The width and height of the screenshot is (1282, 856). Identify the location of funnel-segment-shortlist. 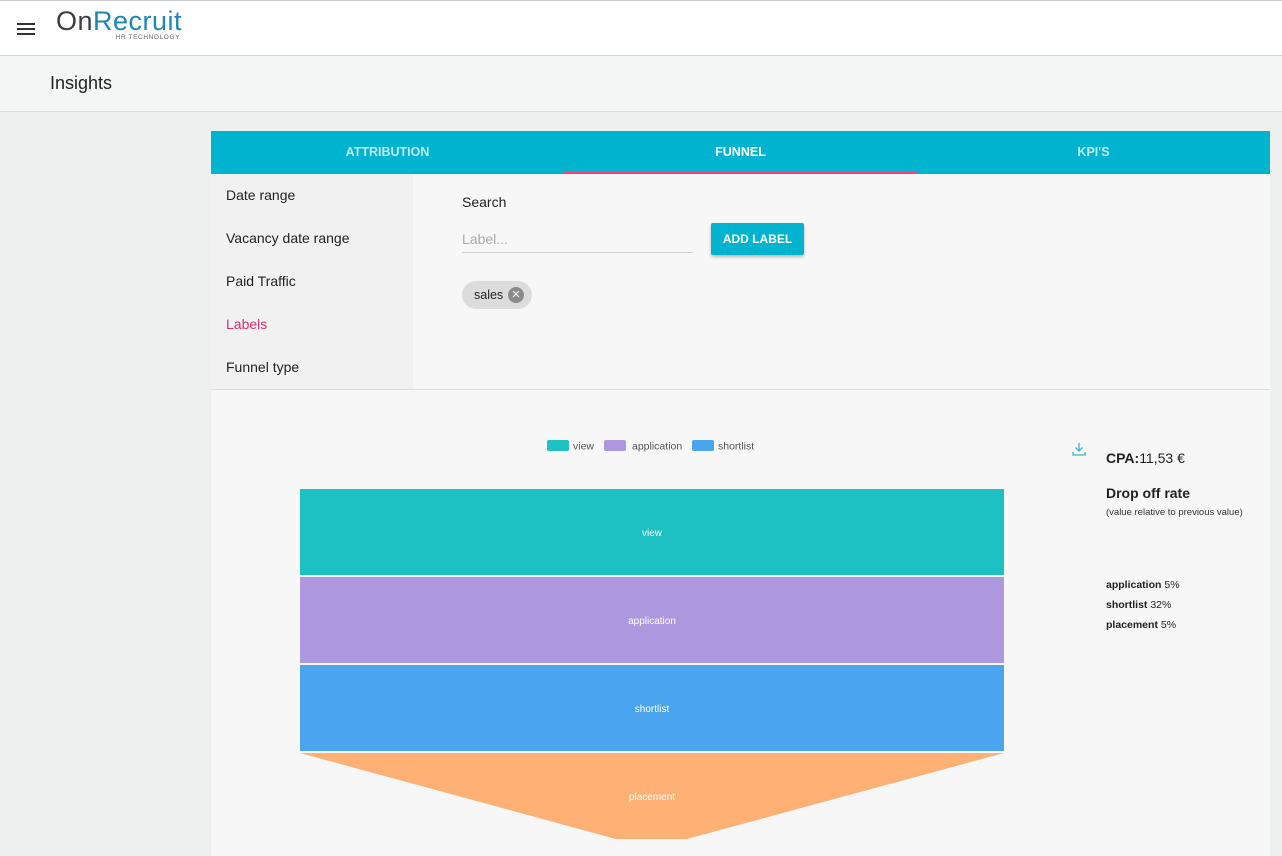
(652, 708).